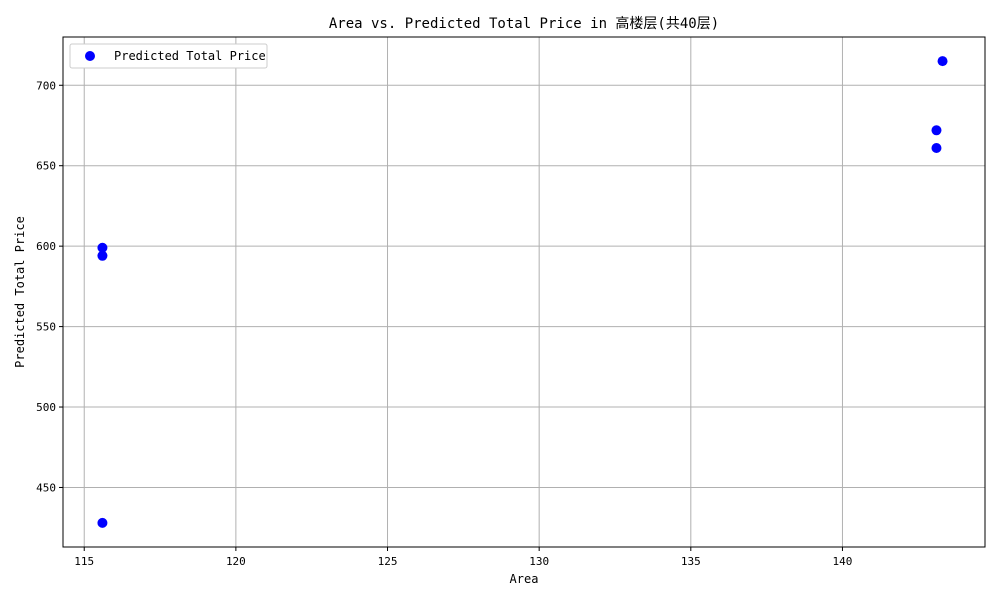 The image size is (1000, 604). What do you see at coordinates (843, 561) in the screenshot?
I see `x-tick-label: 140` at bounding box center [843, 561].